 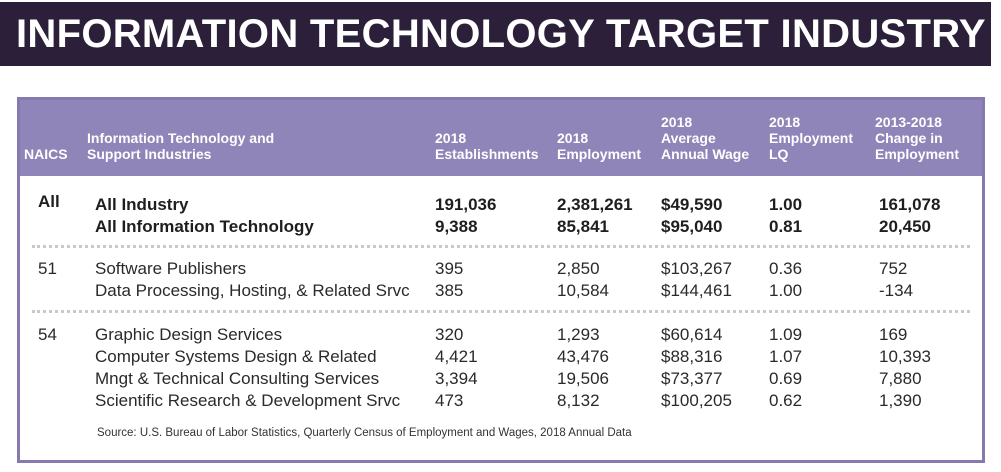 I want to click on establishments-value: 9,388, so click(x=456, y=226).